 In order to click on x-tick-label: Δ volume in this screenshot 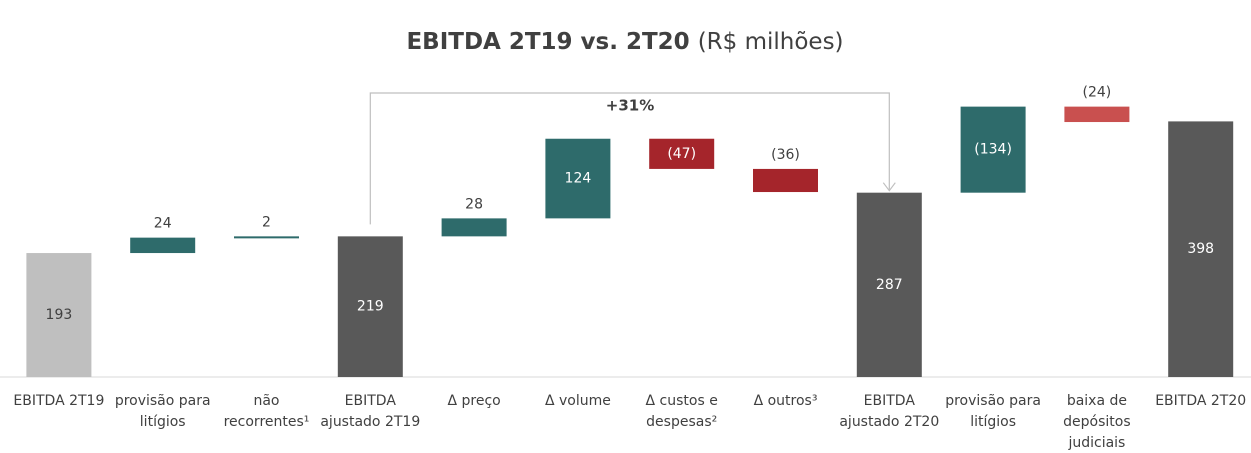, I will do `click(578, 401)`.